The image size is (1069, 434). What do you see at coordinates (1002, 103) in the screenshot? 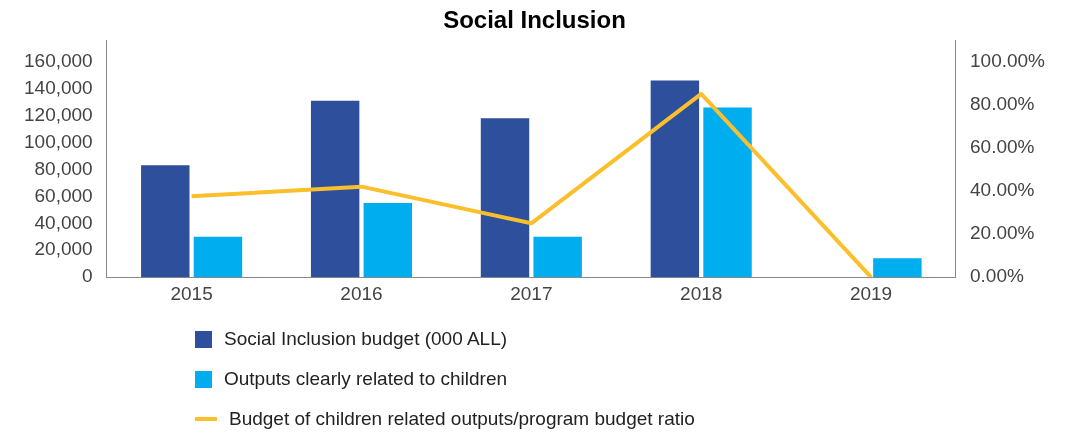
I see `y2-tick-label: 80.00%` at bounding box center [1002, 103].